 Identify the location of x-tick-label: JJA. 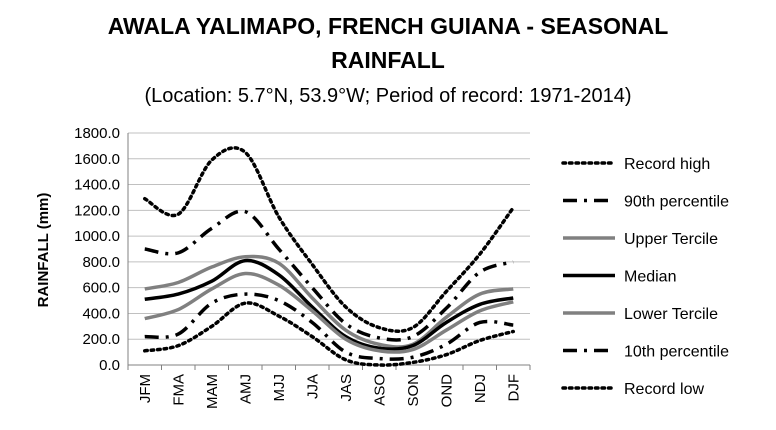
(312, 386).